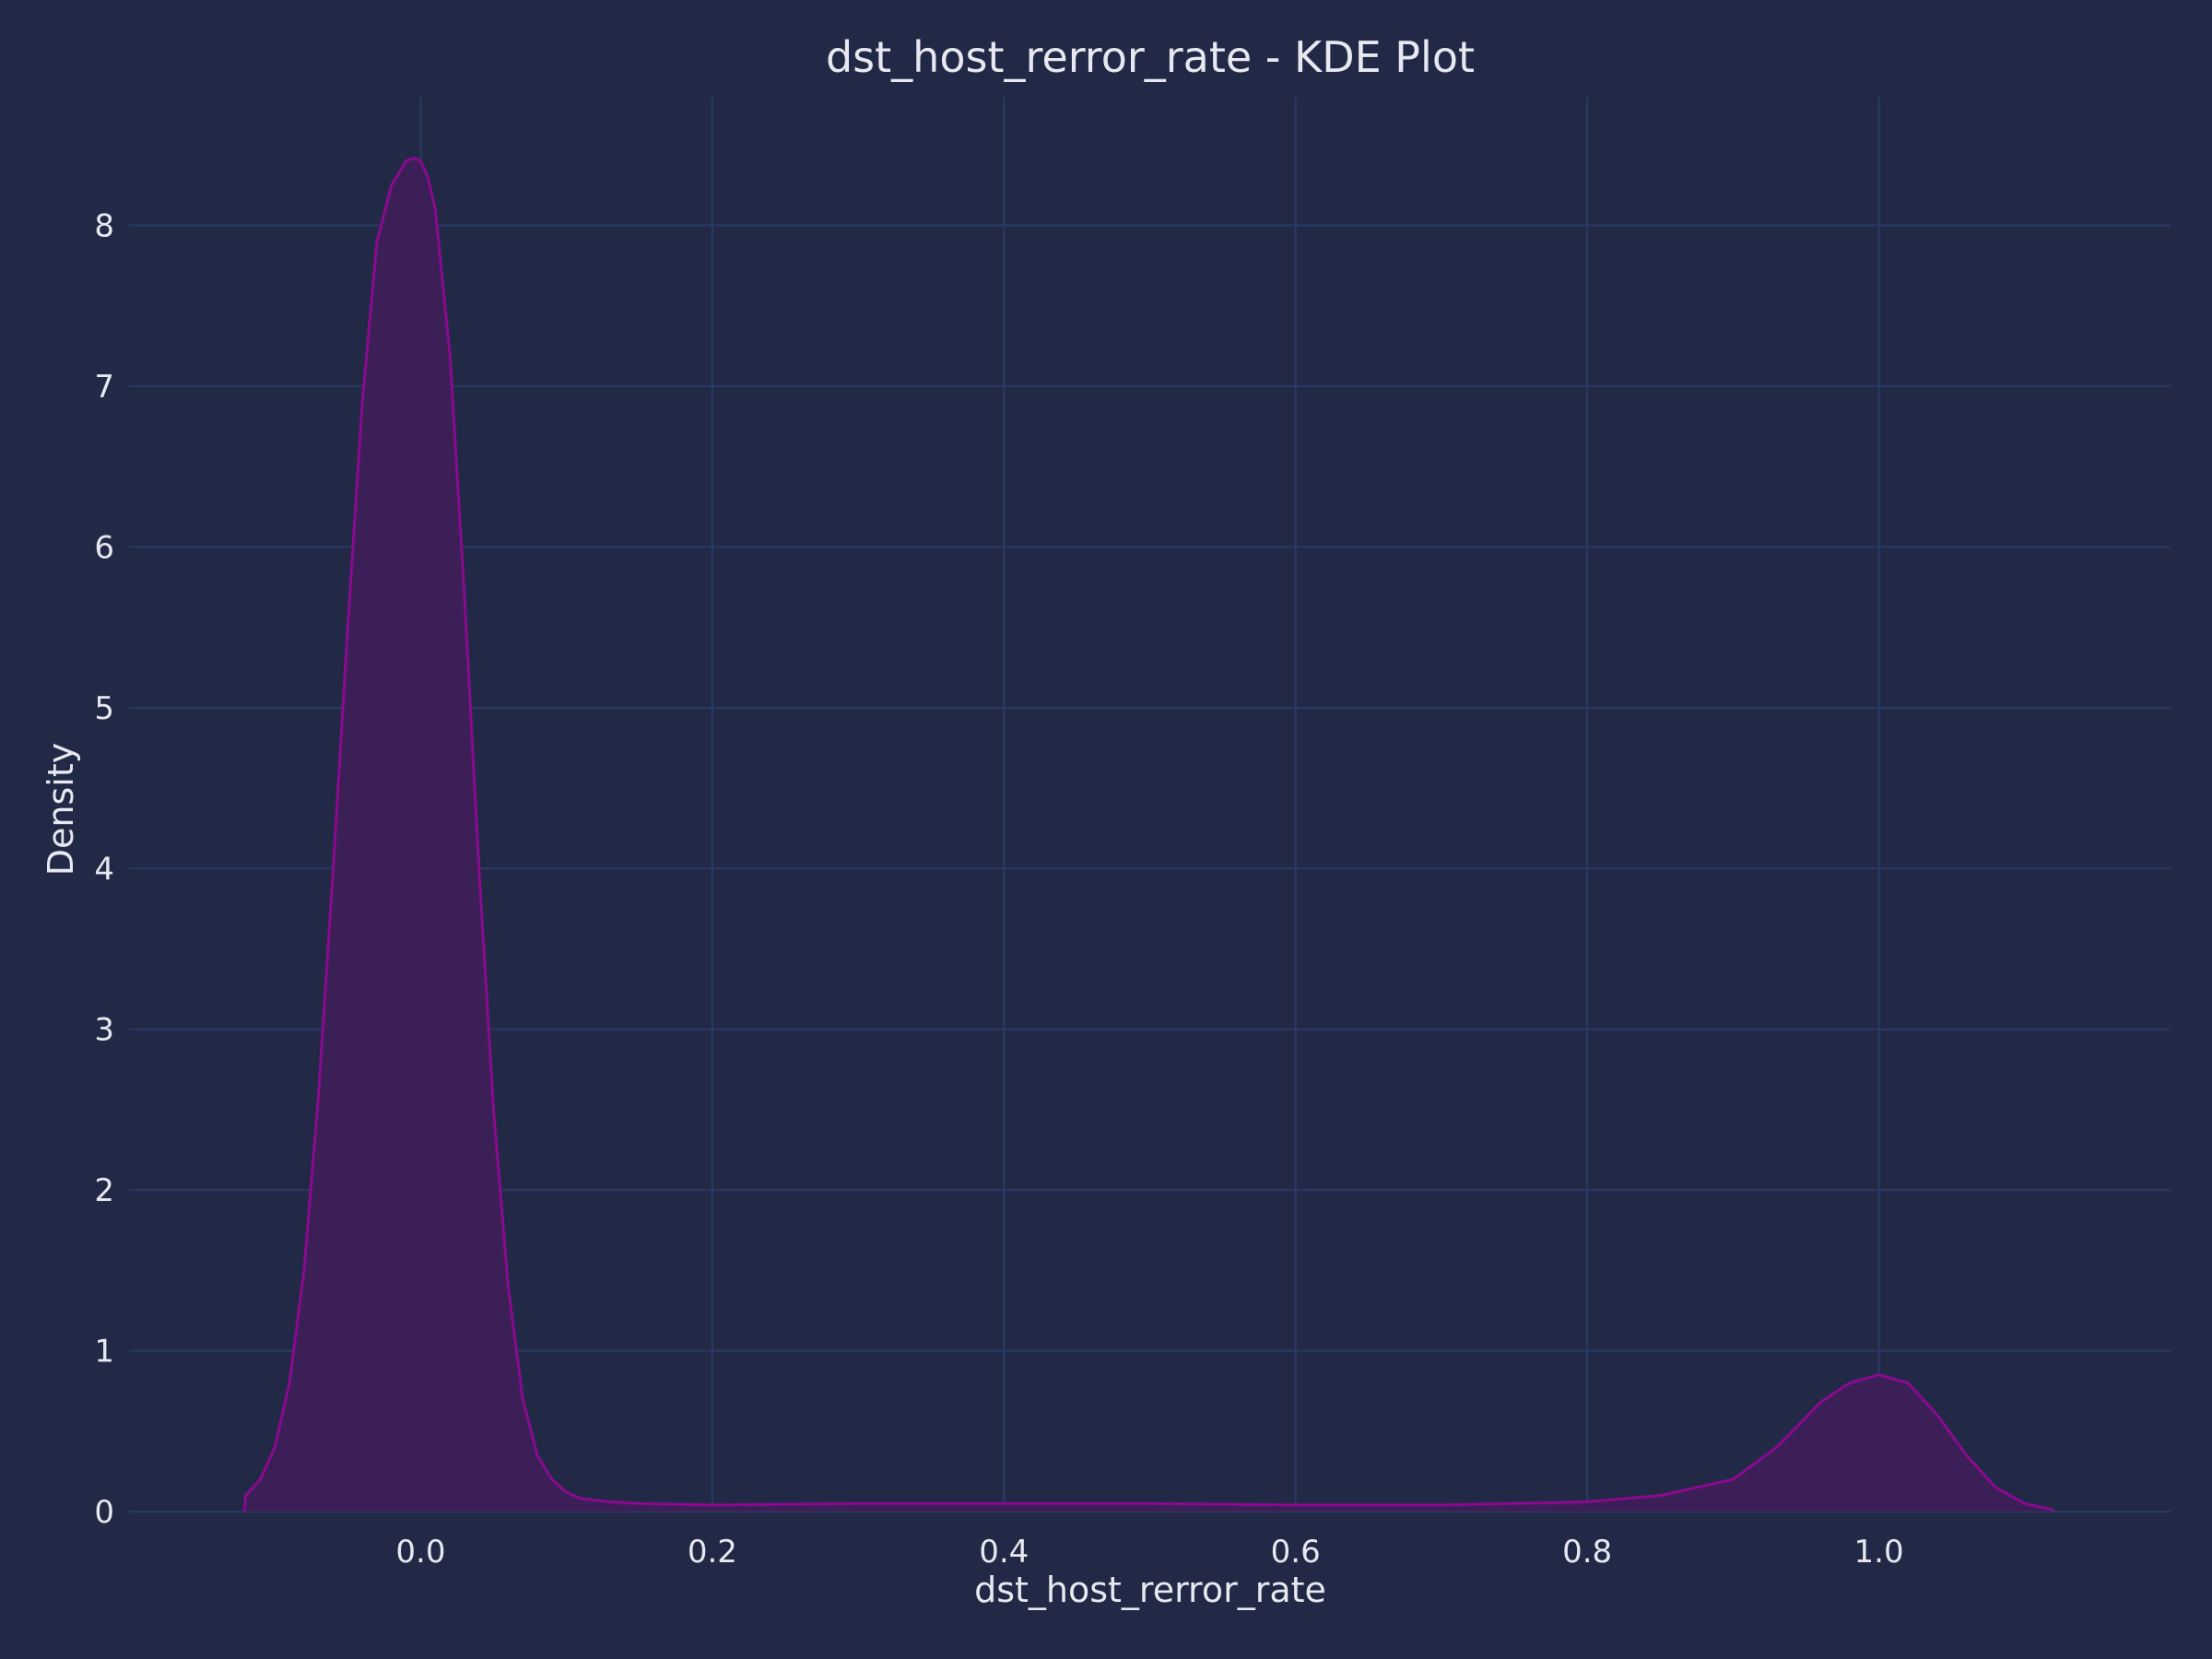 The height and width of the screenshot is (1659, 2212). I want to click on y-tick-label: 1, so click(104, 1352).